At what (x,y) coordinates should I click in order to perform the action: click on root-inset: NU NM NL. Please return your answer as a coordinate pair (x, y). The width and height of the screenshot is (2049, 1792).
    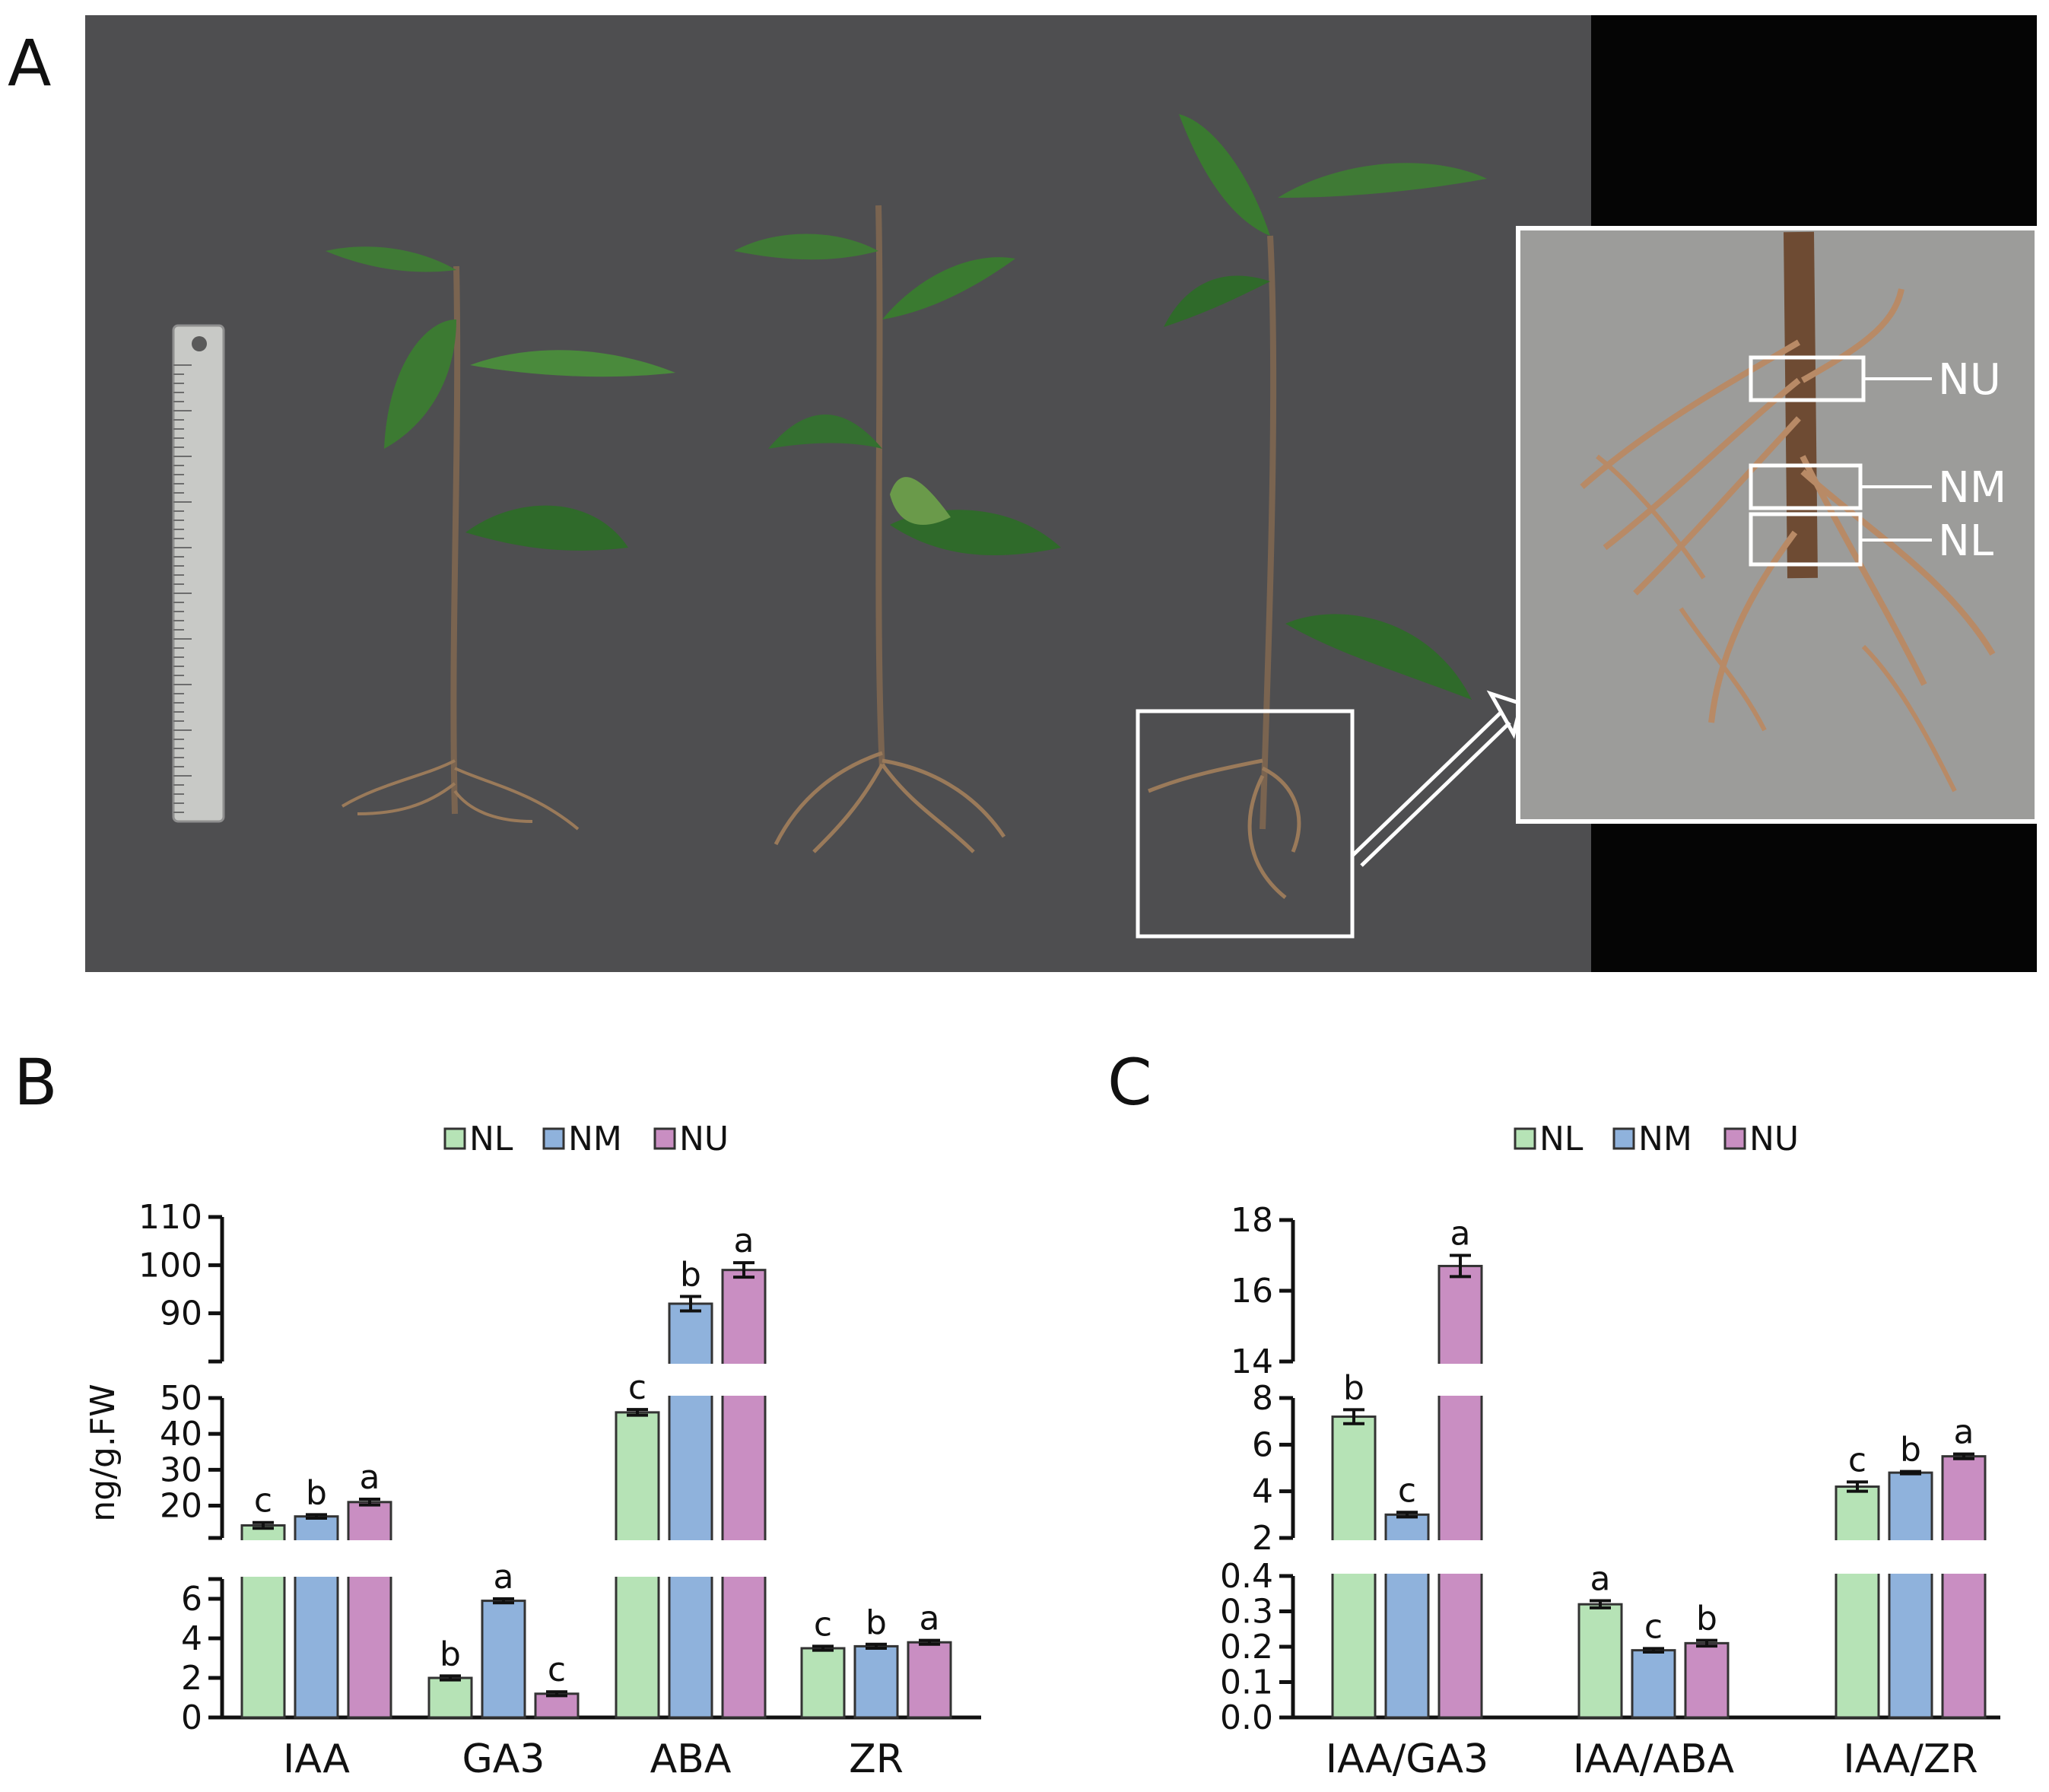
    Looking at the image, I should click on (1777, 525).